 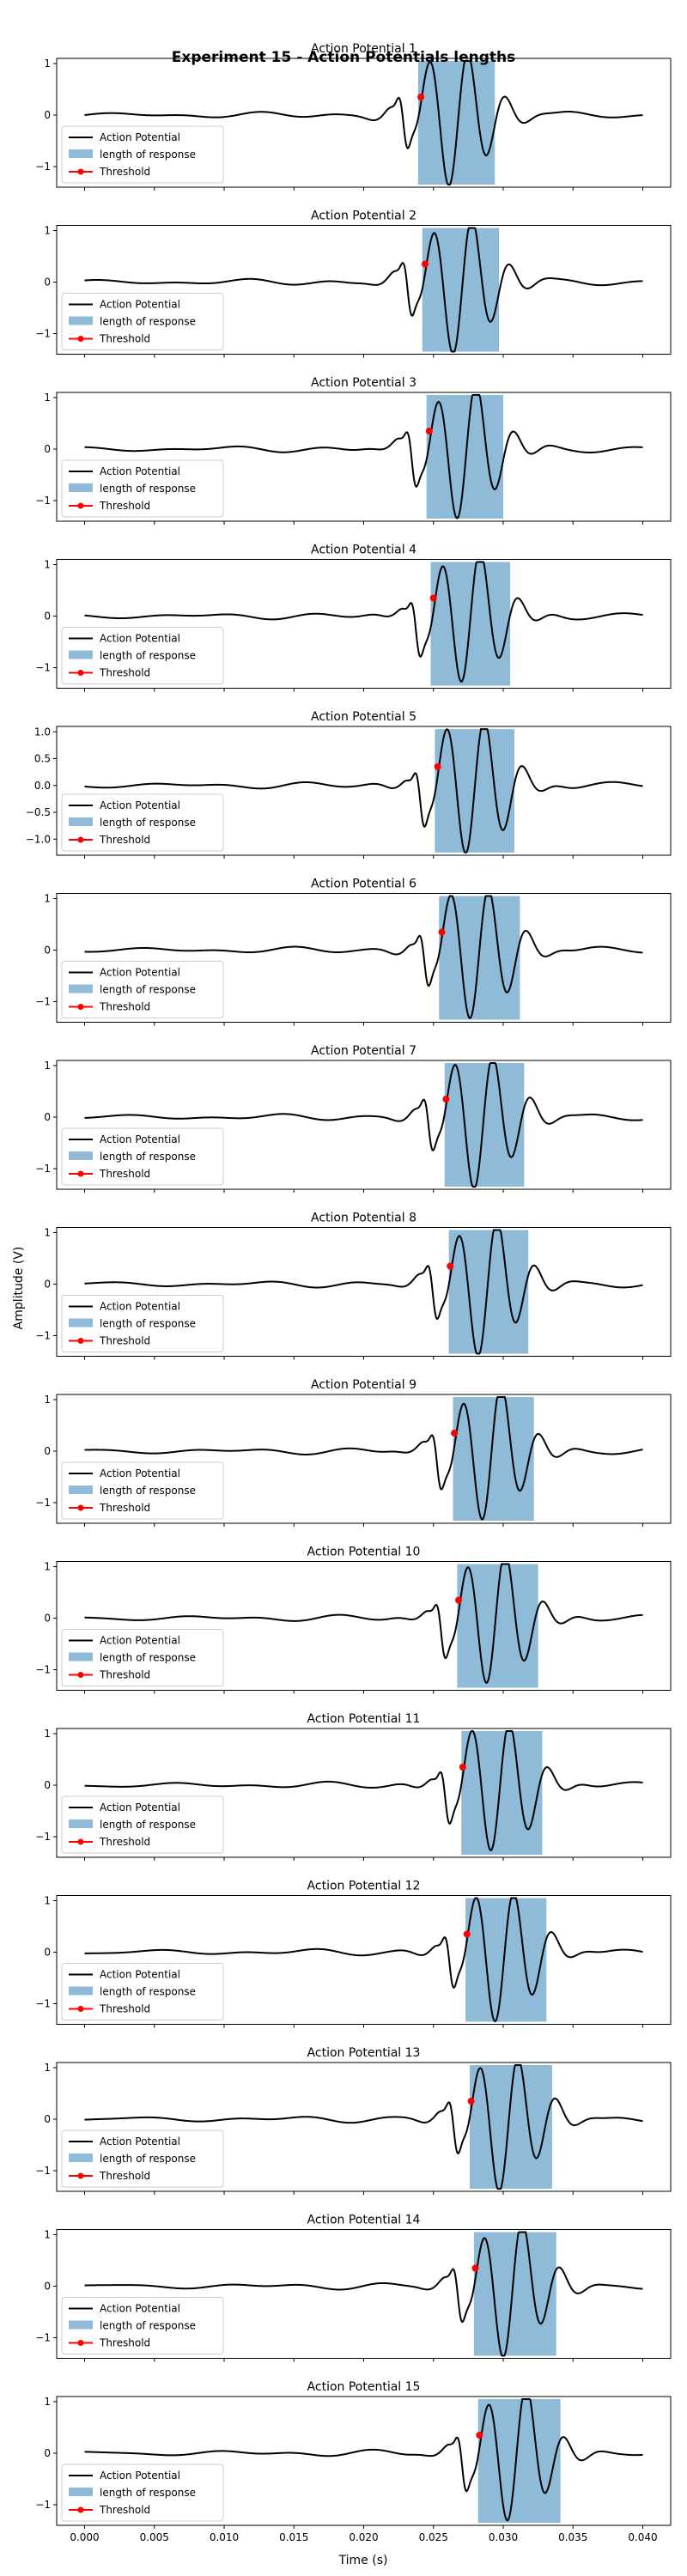 I want to click on subplot-title: Action Potential 6, so click(x=363, y=885).